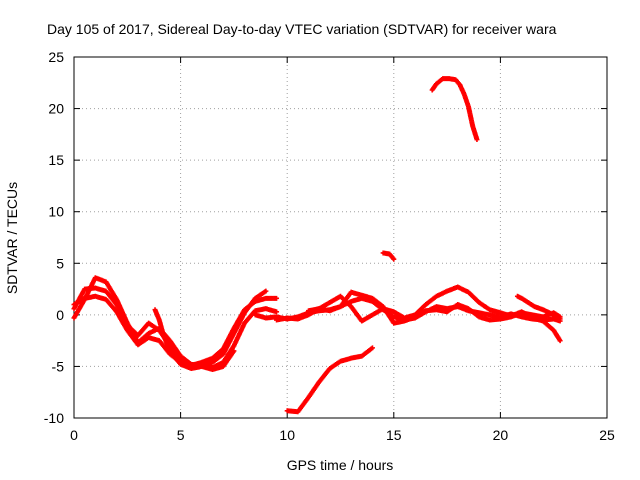 Image resolution: width=640 pixels, height=480 pixels. Describe the element at coordinates (607, 435) in the screenshot. I see `x-tick-label: 25` at that location.